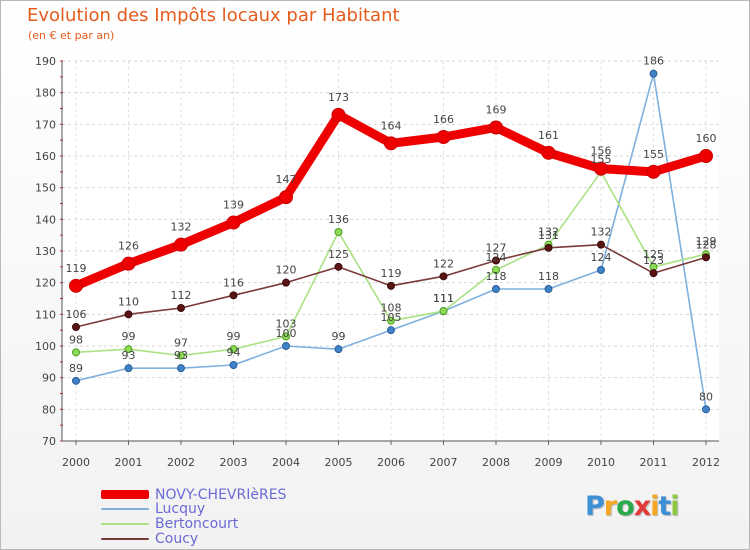 The height and width of the screenshot is (550, 750). What do you see at coordinates (128, 301) in the screenshot?
I see `data-label-coucy: 110` at bounding box center [128, 301].